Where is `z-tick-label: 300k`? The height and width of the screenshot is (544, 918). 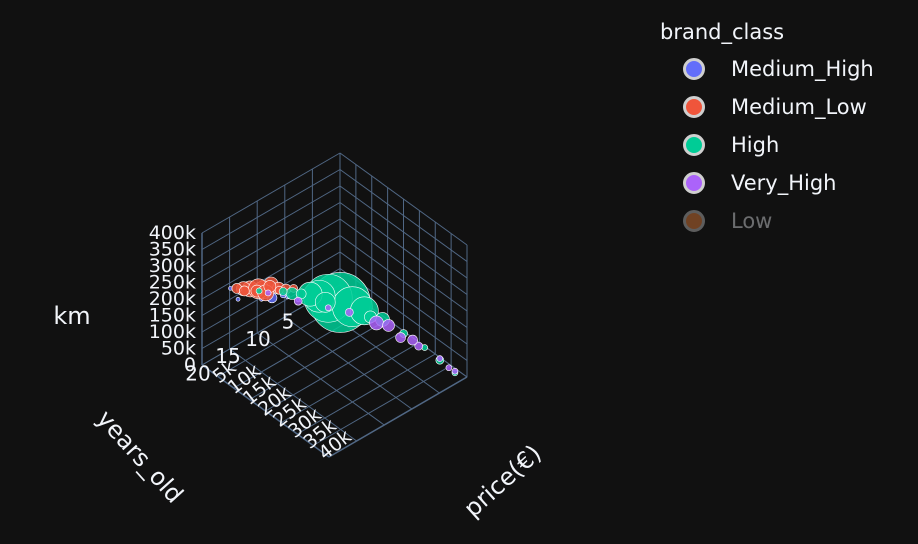 z-tick-label: 300k is located at coordinates (172, 266).